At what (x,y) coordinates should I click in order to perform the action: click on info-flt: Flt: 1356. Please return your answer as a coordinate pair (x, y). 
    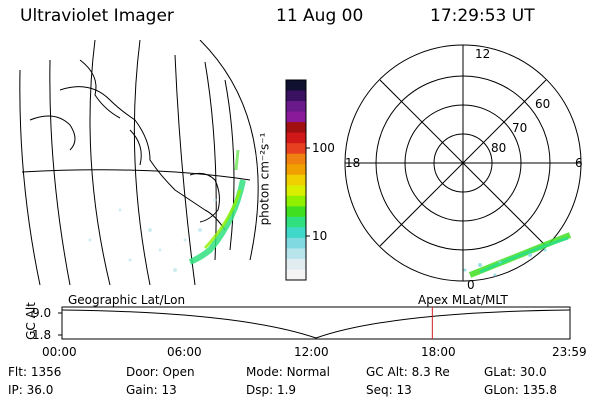
    Looking at the image, I should click on (35, 372).